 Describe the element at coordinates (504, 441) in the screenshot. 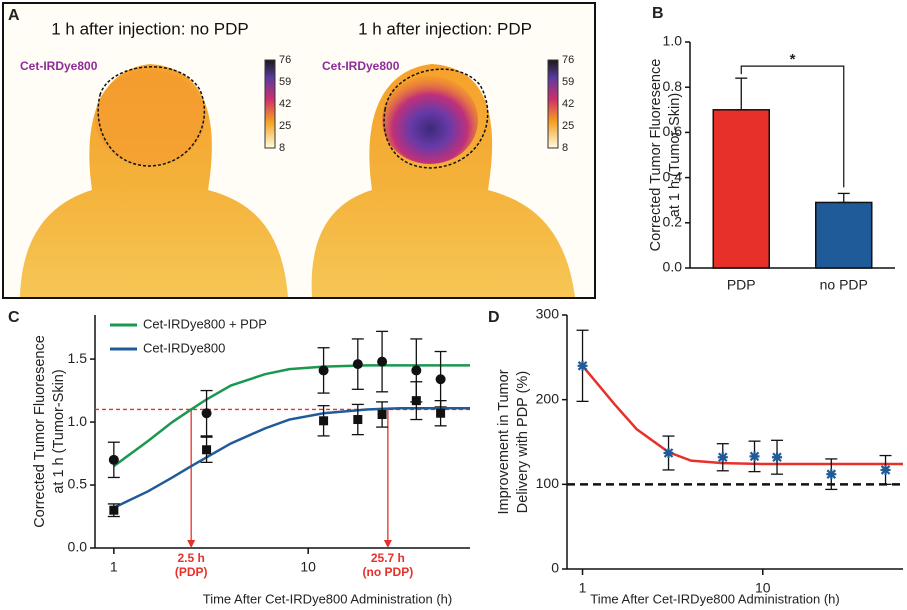

I see `y-axis-label: Improvement in Tumor` at that location.